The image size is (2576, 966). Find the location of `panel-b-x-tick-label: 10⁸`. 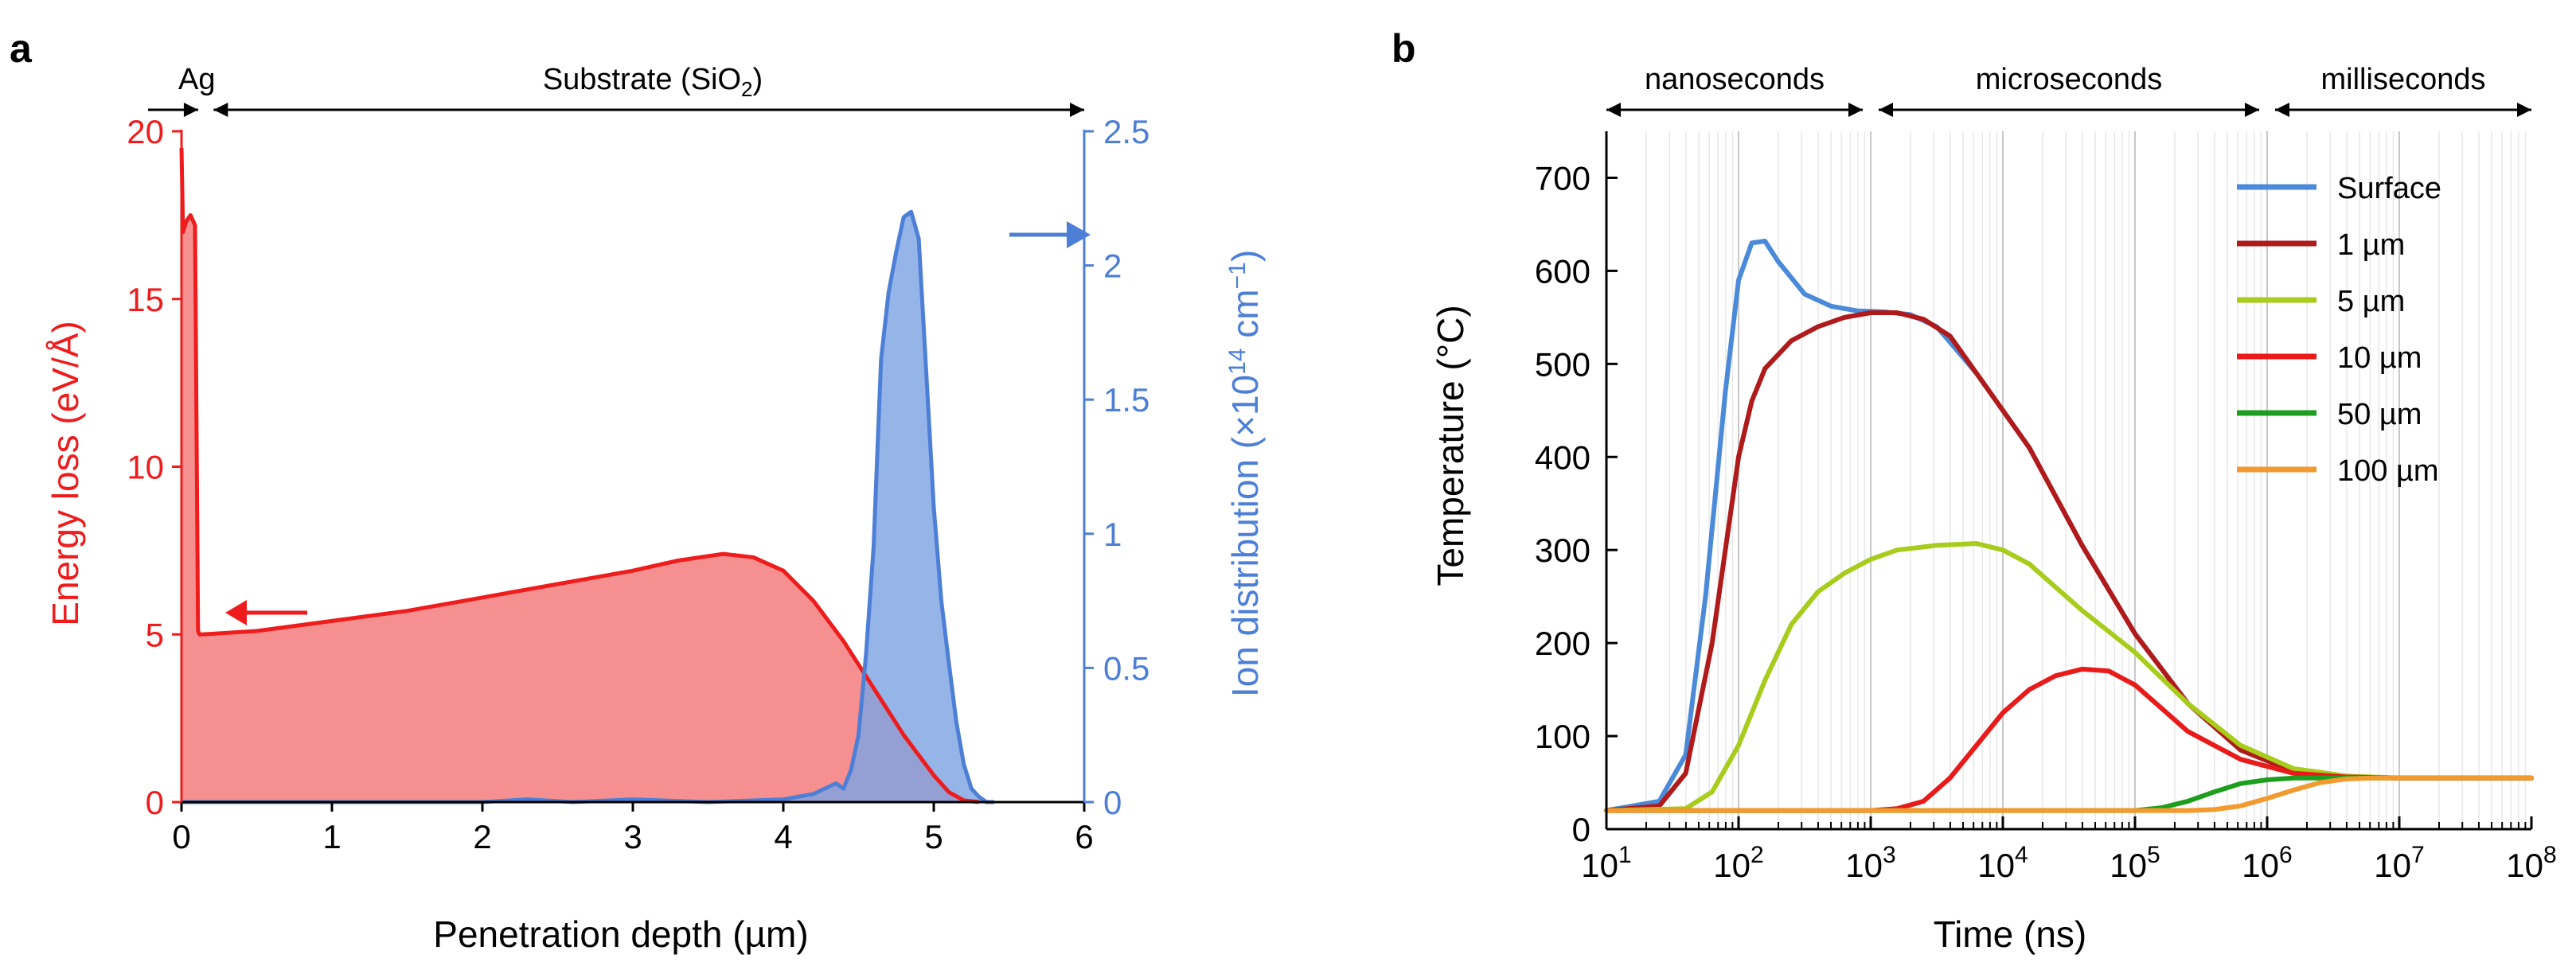

panel-b-x-tick-label: 10⁸ is located at coordinates (2531, 863).